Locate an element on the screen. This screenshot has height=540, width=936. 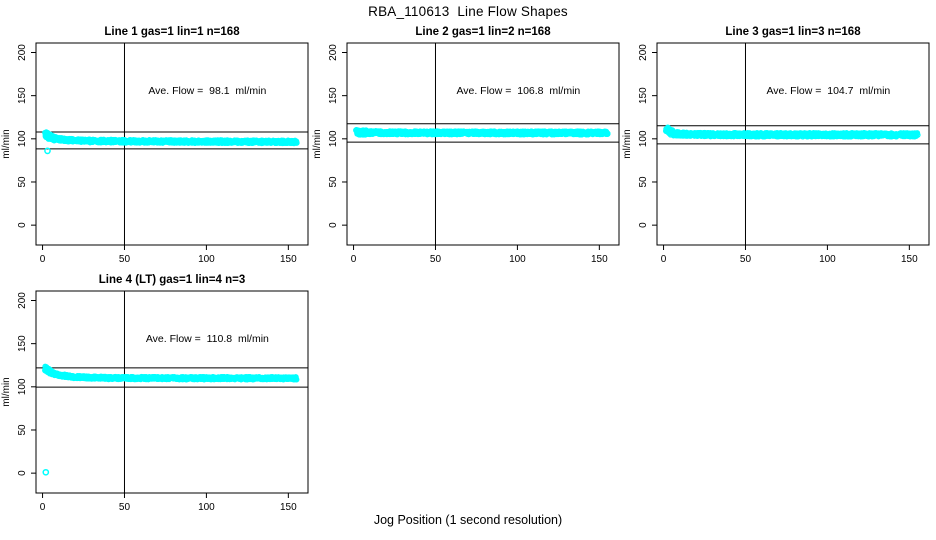
ave-flow-annotation: Ave. Flow = 106.8 ml/min is located at coordinates (518, 91).